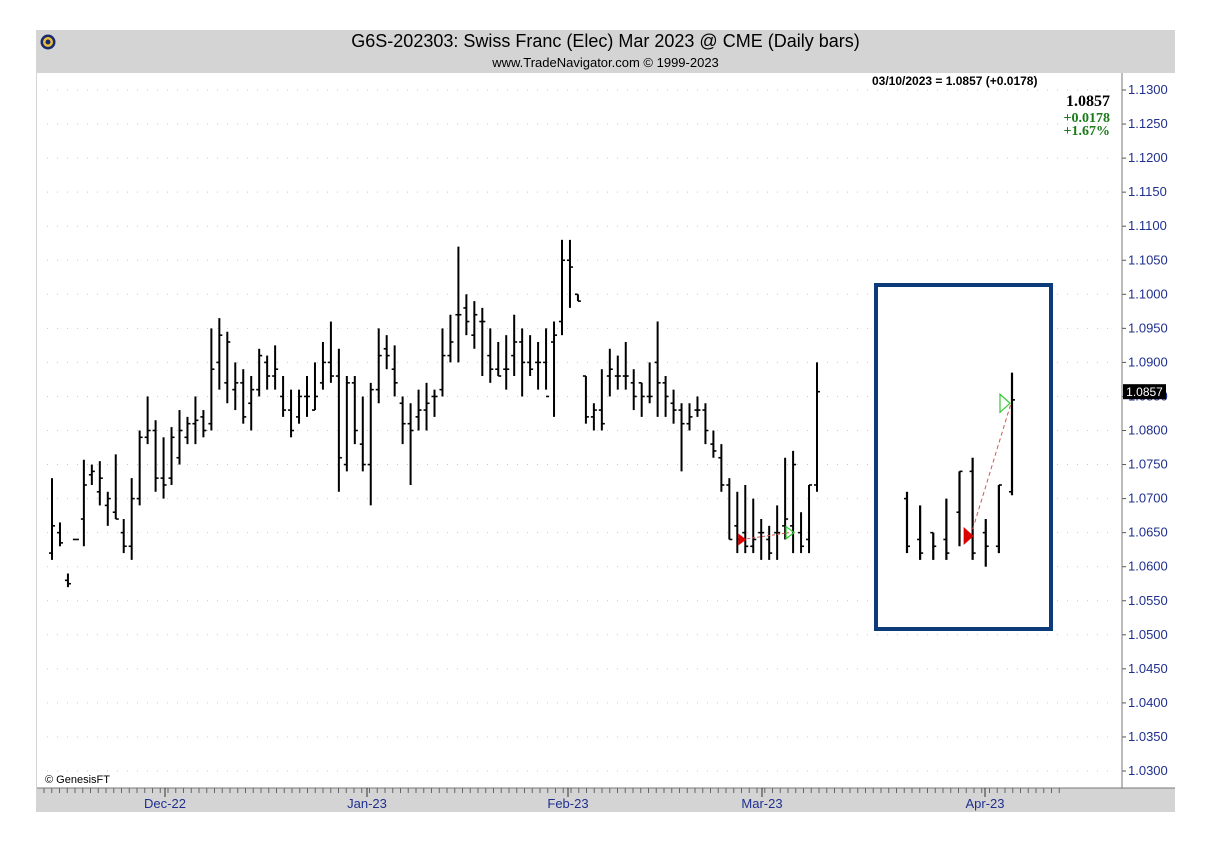  What do you see at coordinates (1148, 327) in the screenshot?
I see `y-tick-label: 1.0950` at bounding box center [1148, 327].